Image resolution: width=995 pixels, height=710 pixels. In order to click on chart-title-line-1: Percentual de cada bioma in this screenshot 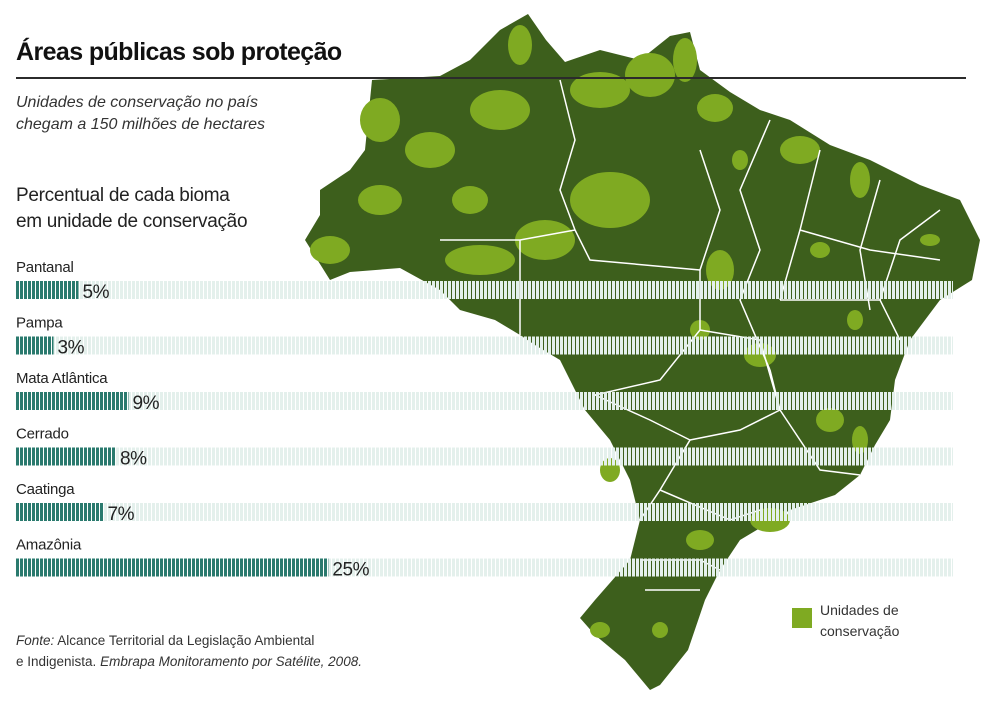, I will do `click(123, 195)`.